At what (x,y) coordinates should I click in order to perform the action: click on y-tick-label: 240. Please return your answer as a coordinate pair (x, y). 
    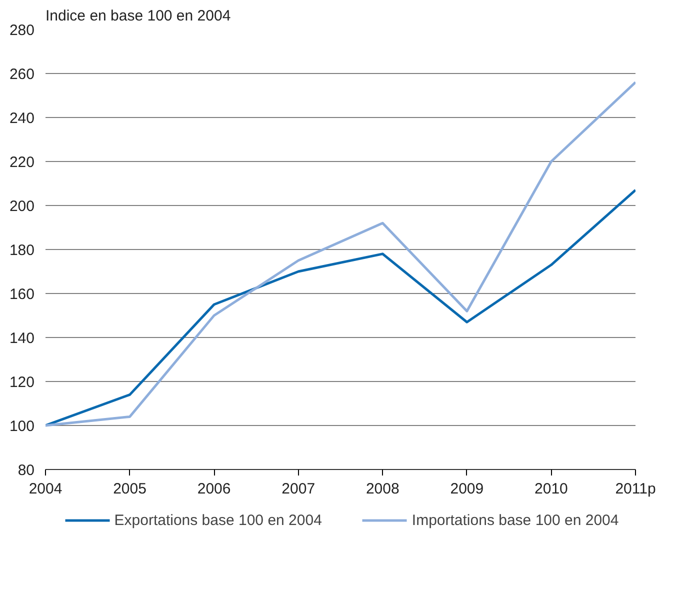
    Looking at the image, I should click on (22, 118).